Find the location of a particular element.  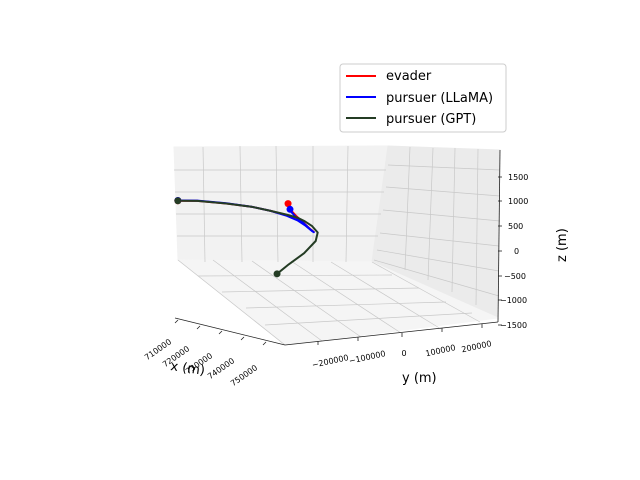

z-tick-label: 1000 is located at coordinates (518, 201).